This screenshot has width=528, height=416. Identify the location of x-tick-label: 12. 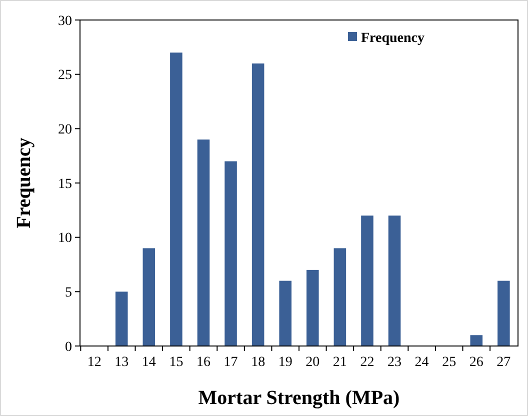
(94, 362).